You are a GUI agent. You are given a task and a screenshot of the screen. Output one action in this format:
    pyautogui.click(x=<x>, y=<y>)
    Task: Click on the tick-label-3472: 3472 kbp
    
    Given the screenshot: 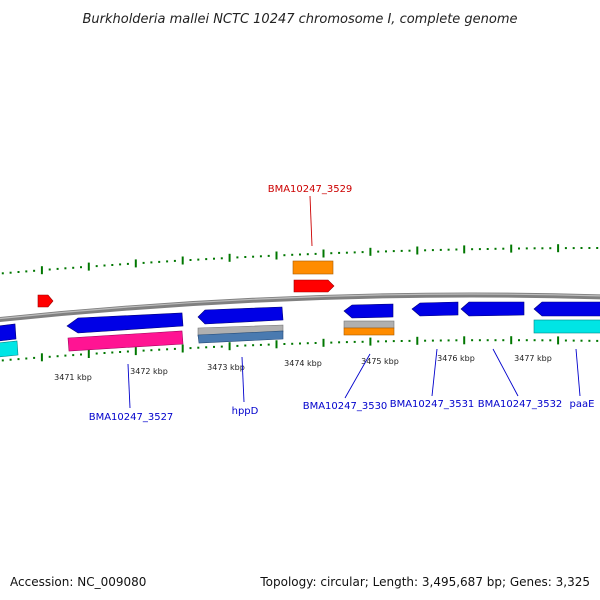 What is the action you would take?
    pyautogui.click(x=149, y=371)
    